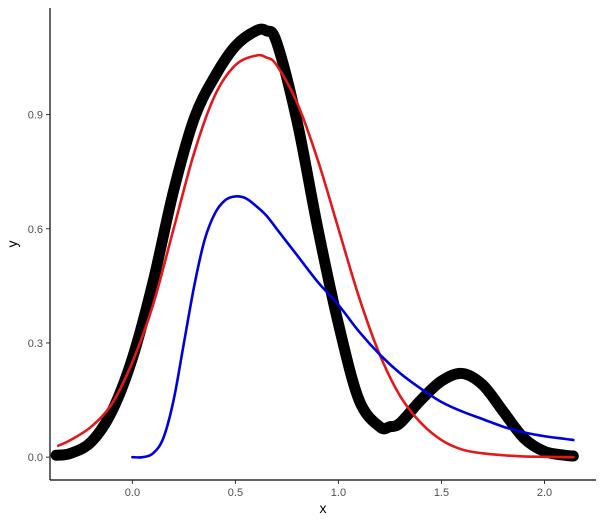 The width and height of the screenshot is (604, 520). What do you see at coordinates (35, 344) in the screenshot?
I see `y-tick-label: 0.3` at bounding box center [35, 344].